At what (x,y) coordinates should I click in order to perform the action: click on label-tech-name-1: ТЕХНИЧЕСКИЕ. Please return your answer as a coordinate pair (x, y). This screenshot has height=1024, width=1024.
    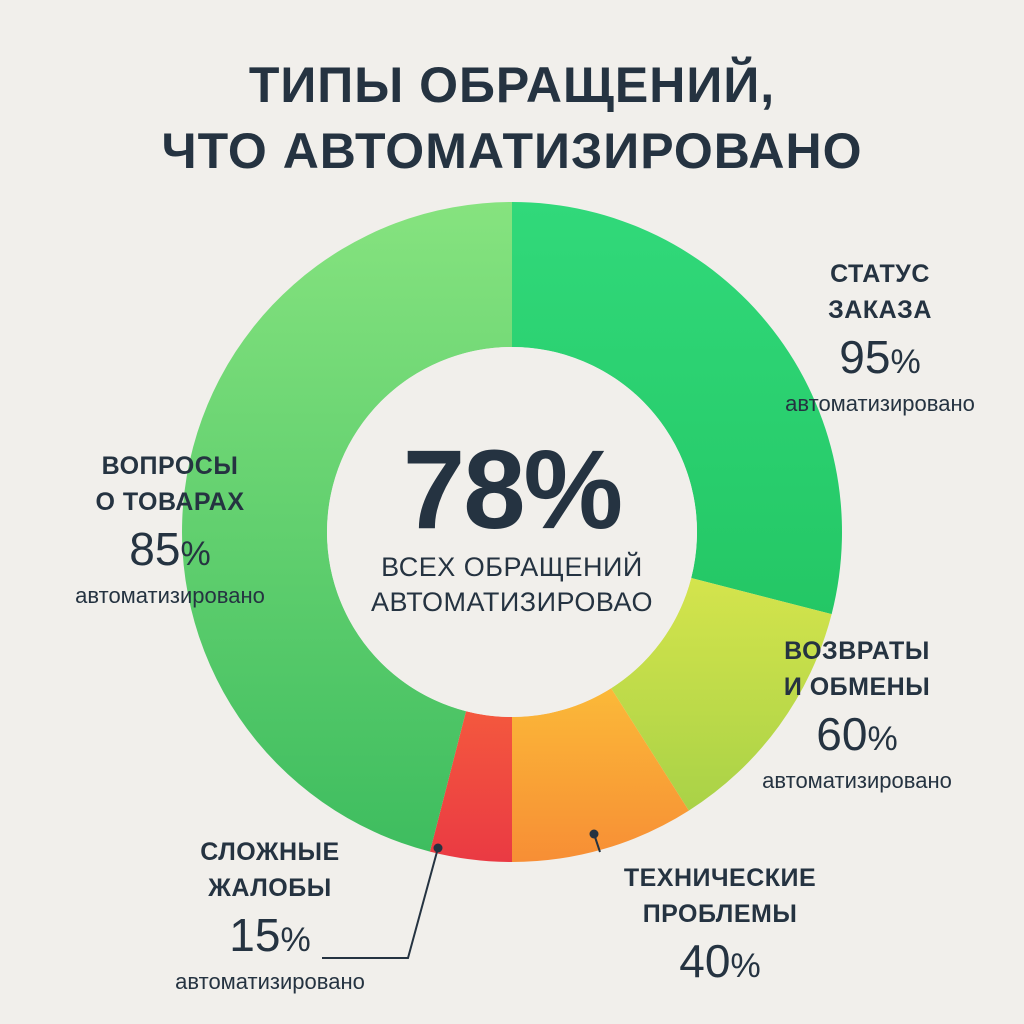
    Looking at the image, I should click on (720, 878).